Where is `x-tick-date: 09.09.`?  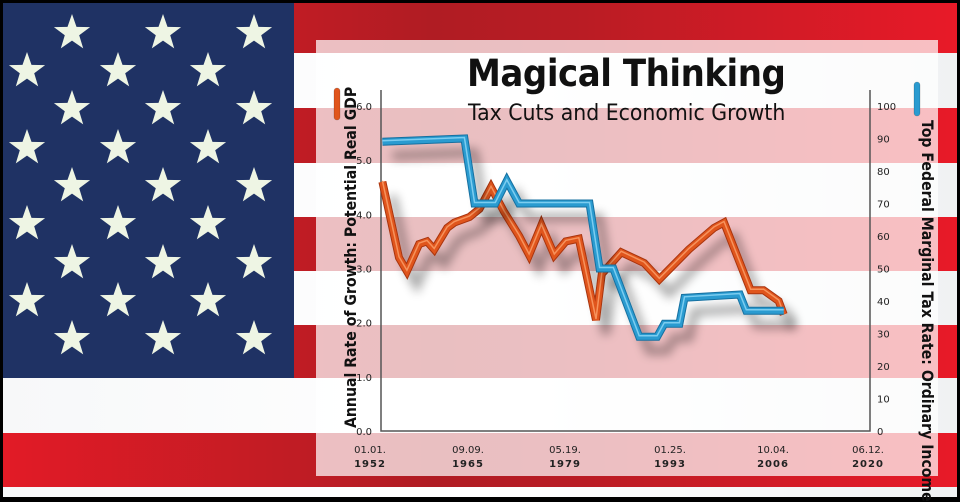
x-tick-date: 09.09. is located at coordinates (468, 450).